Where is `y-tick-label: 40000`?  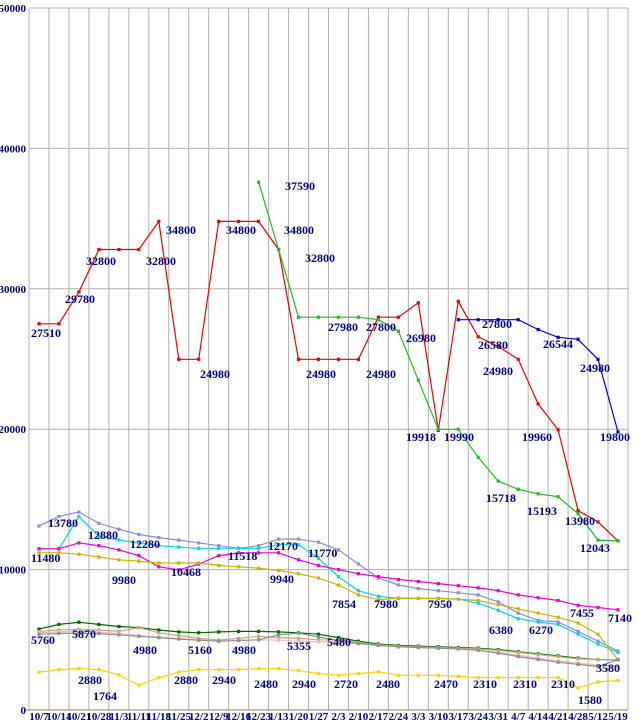
y-tick-label: 40000 is located at coordinates (13, 149).